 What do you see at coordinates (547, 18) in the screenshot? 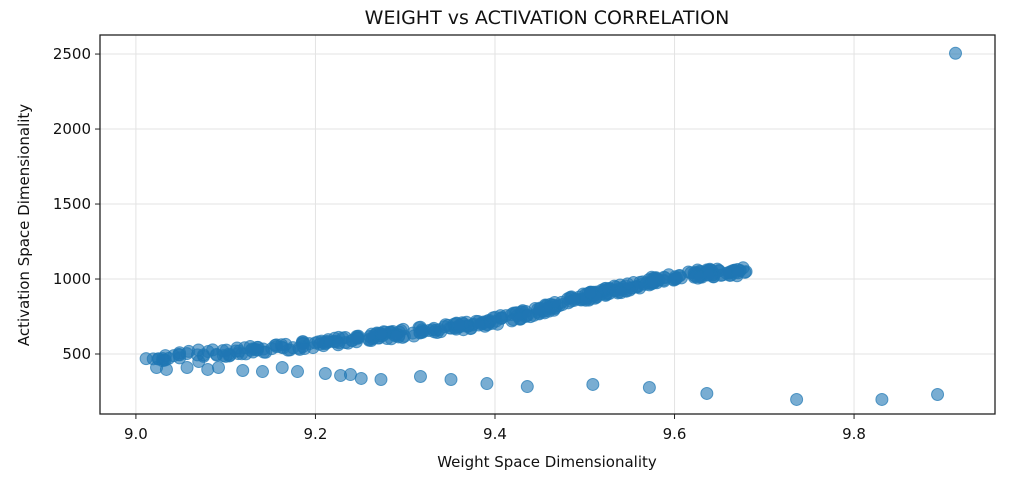
I see `chart-title: WEIGHT vs ACTIVATION CORRELATION` at bounding box center [547, 18].